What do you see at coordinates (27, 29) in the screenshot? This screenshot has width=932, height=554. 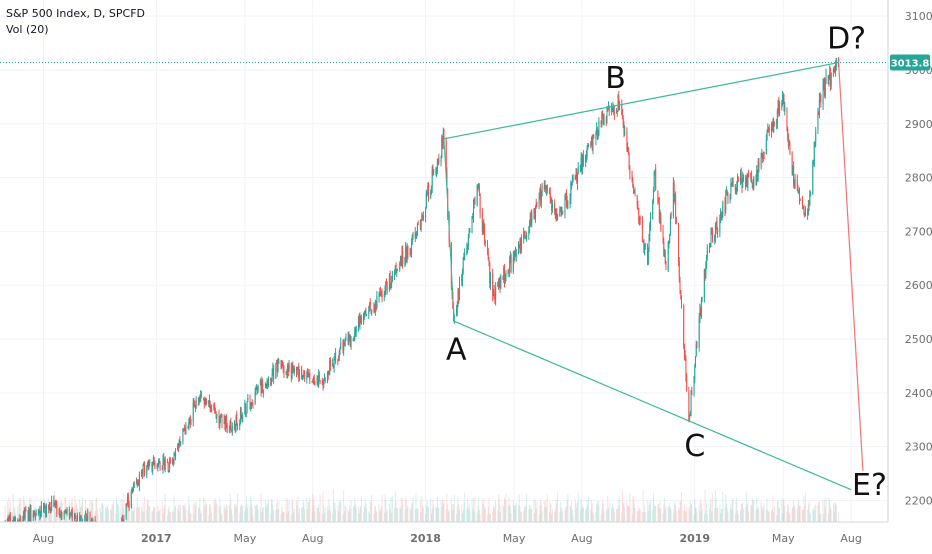 I see `volume-legend: Vol (20)` at bounding box center [27, 29].